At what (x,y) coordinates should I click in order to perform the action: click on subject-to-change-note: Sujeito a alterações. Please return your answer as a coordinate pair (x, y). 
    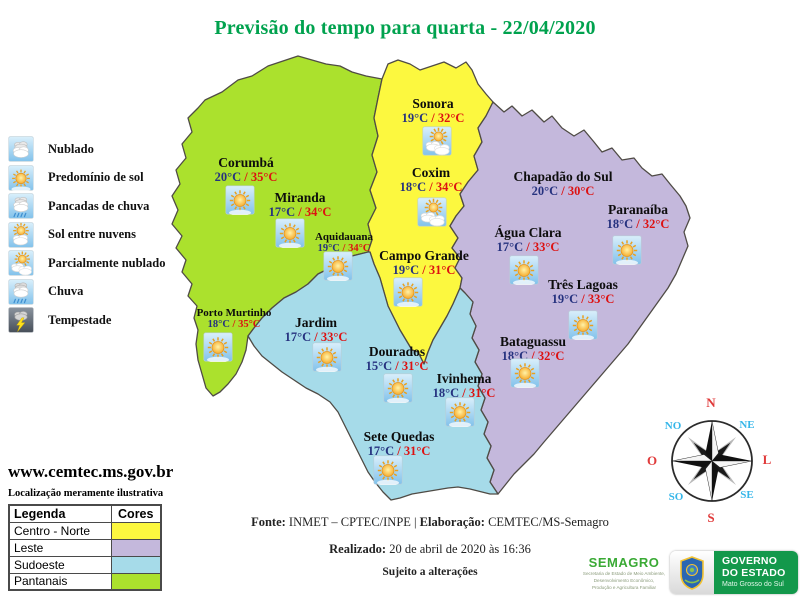
    Looking at the image, I should click on (430, 572).